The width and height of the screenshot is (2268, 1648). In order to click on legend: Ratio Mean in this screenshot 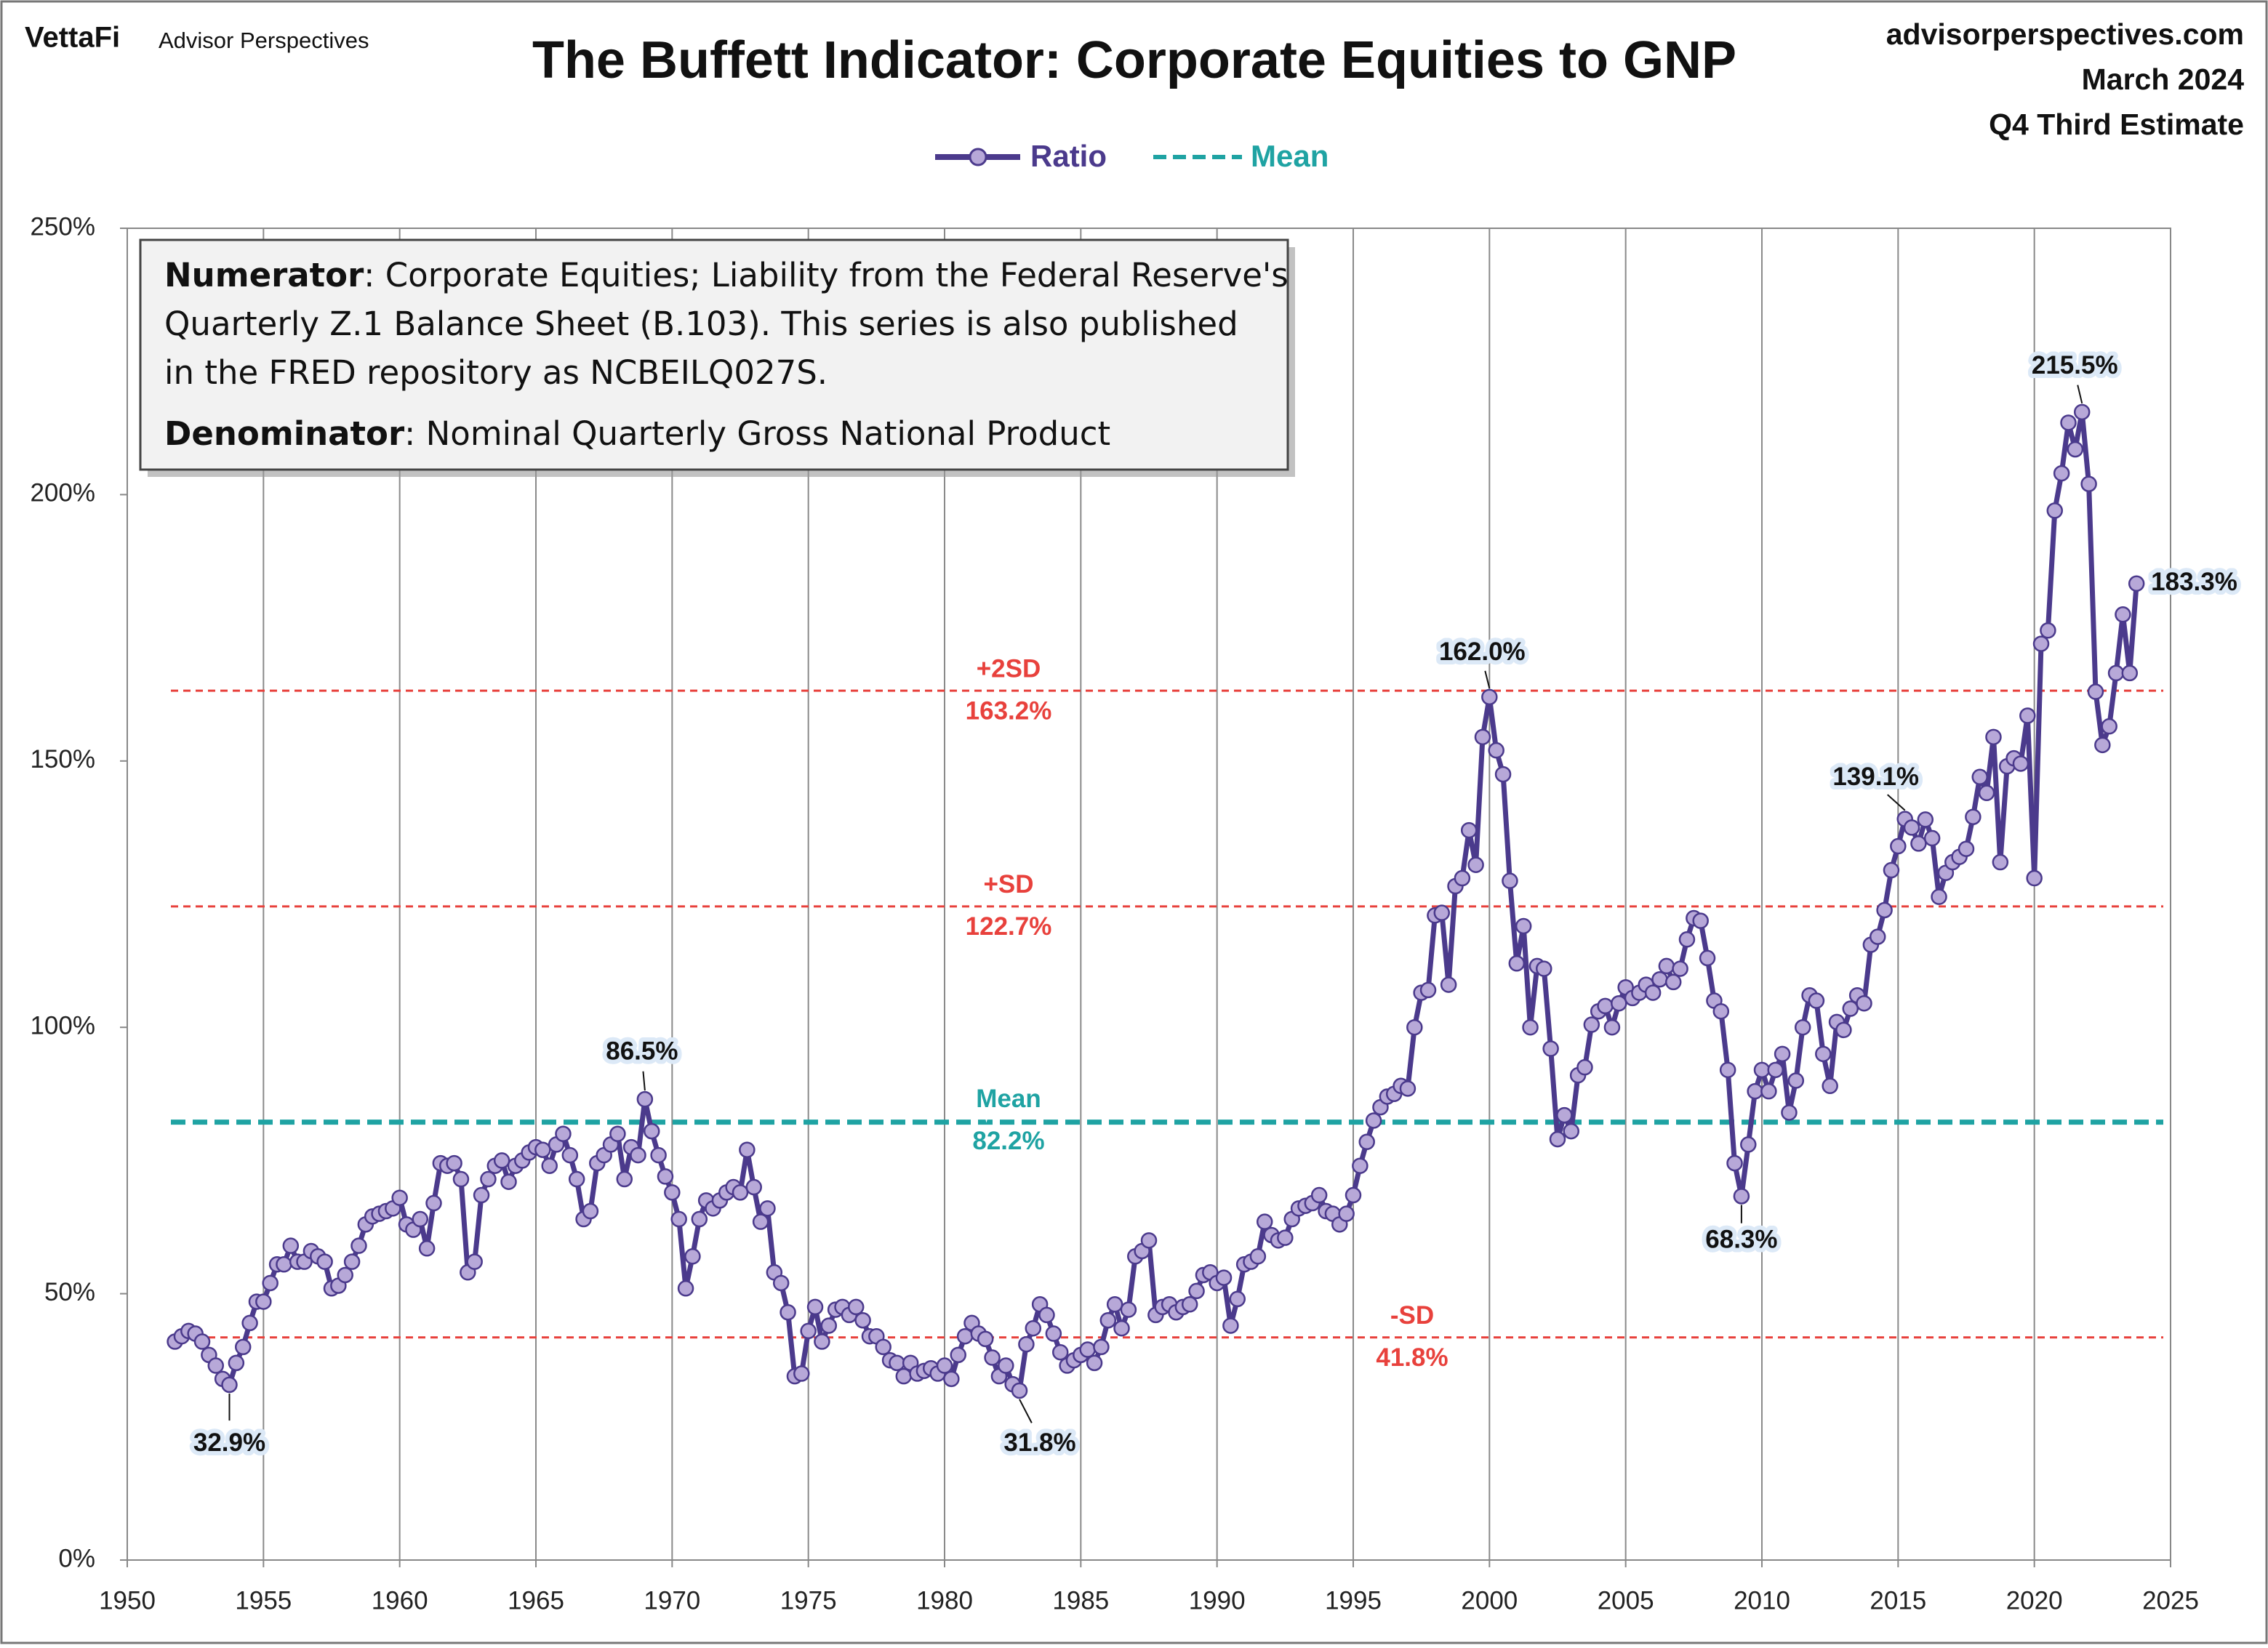, I will do `click(1132, 156)`.